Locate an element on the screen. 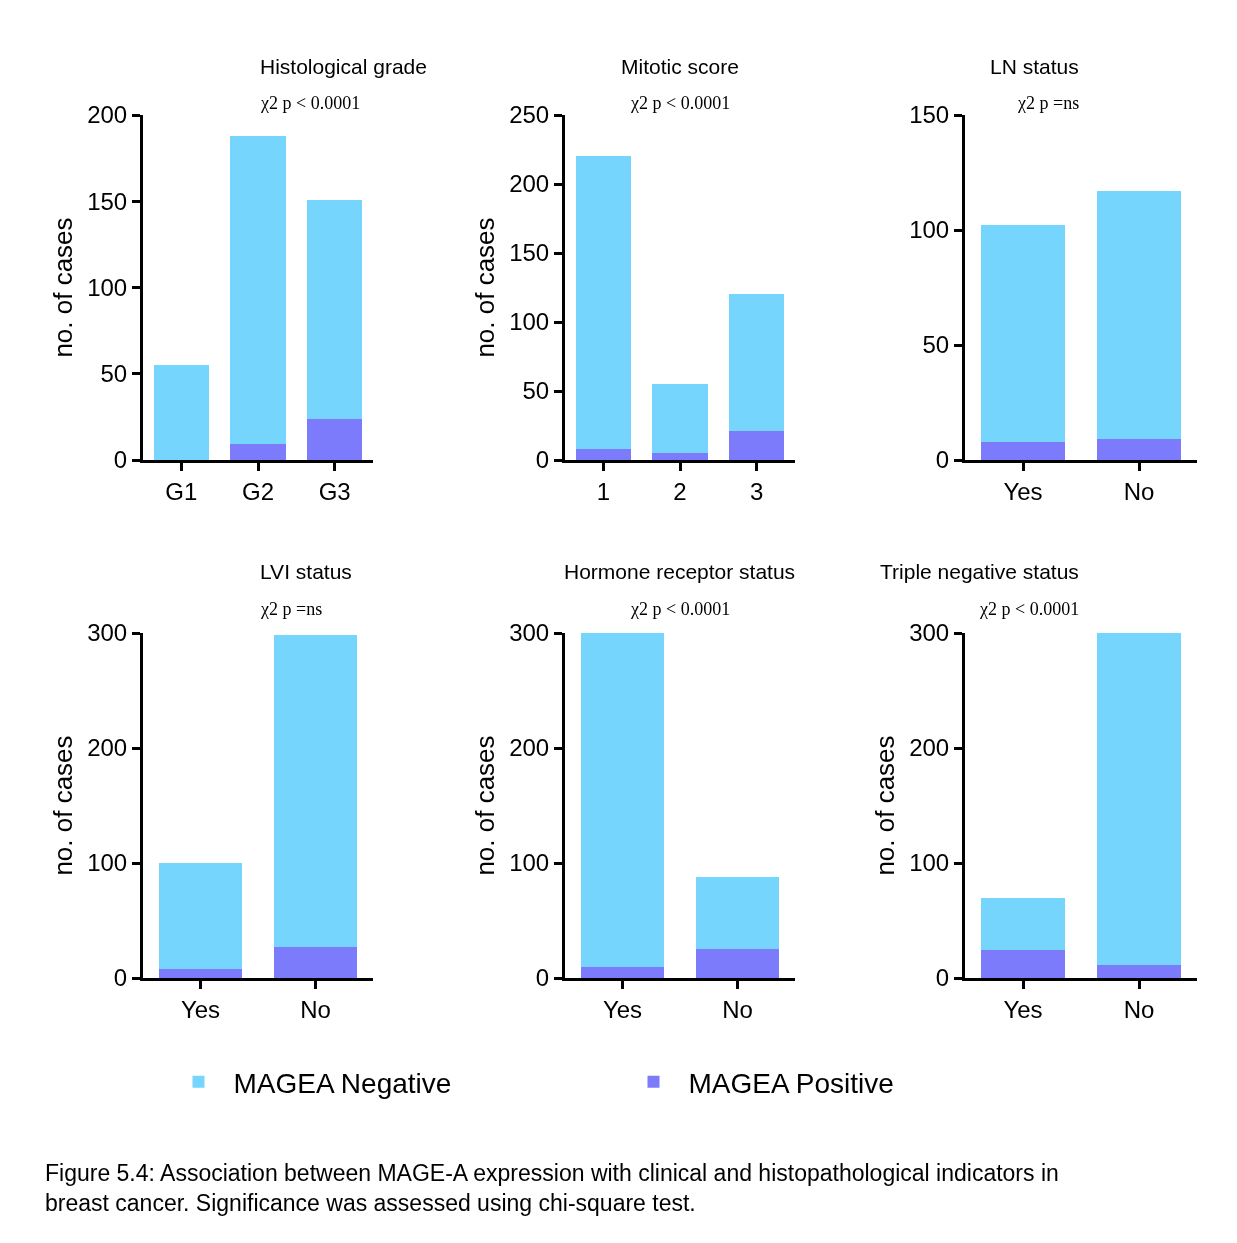  legend-label: MAGEA Positive is located at coordinates (791, 1083).